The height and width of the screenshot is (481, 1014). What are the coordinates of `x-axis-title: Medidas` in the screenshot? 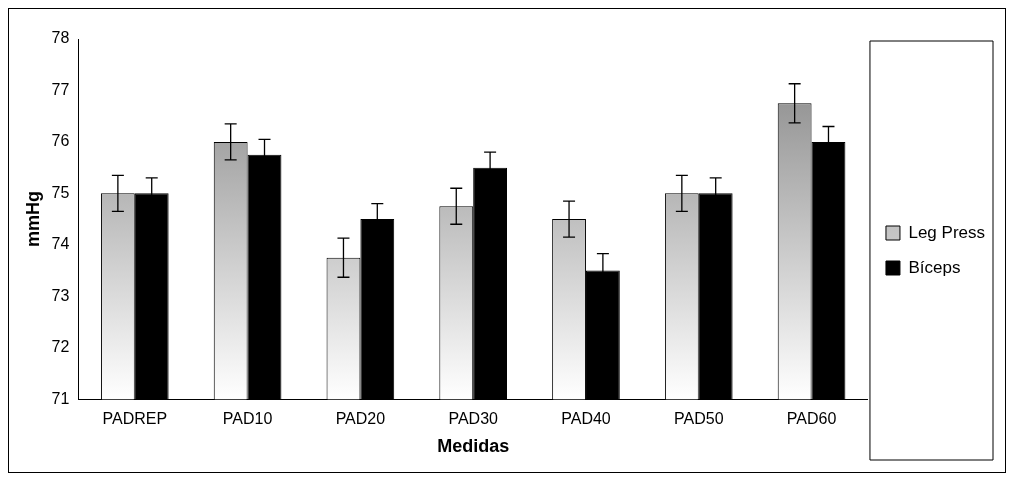 It's located at (473, 446).